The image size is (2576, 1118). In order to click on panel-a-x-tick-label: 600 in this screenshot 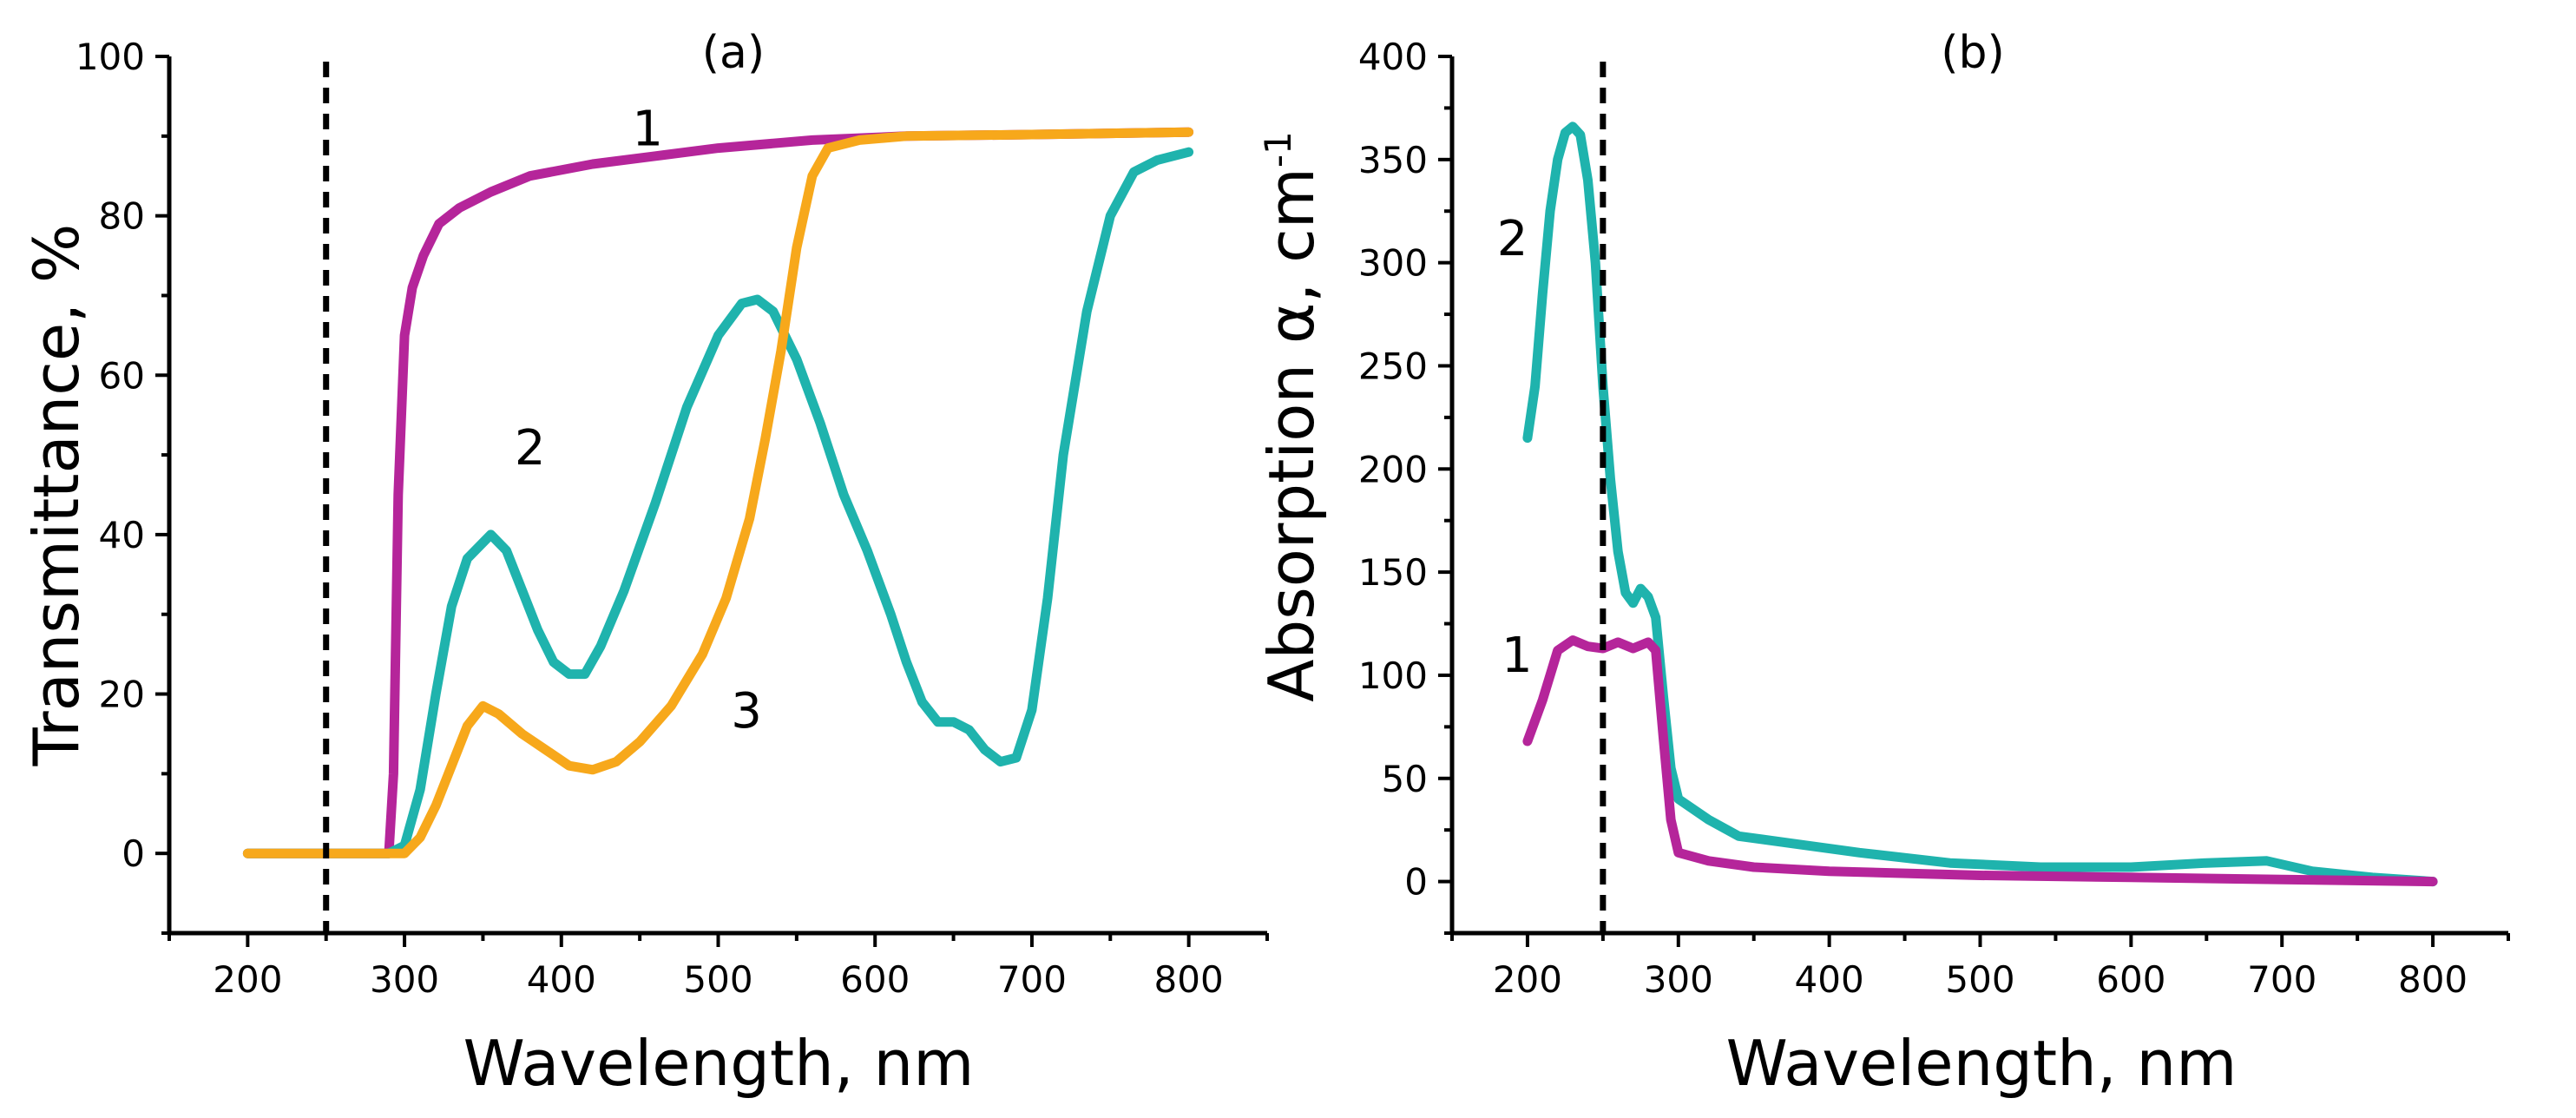, I will do `click(875, 979)`.